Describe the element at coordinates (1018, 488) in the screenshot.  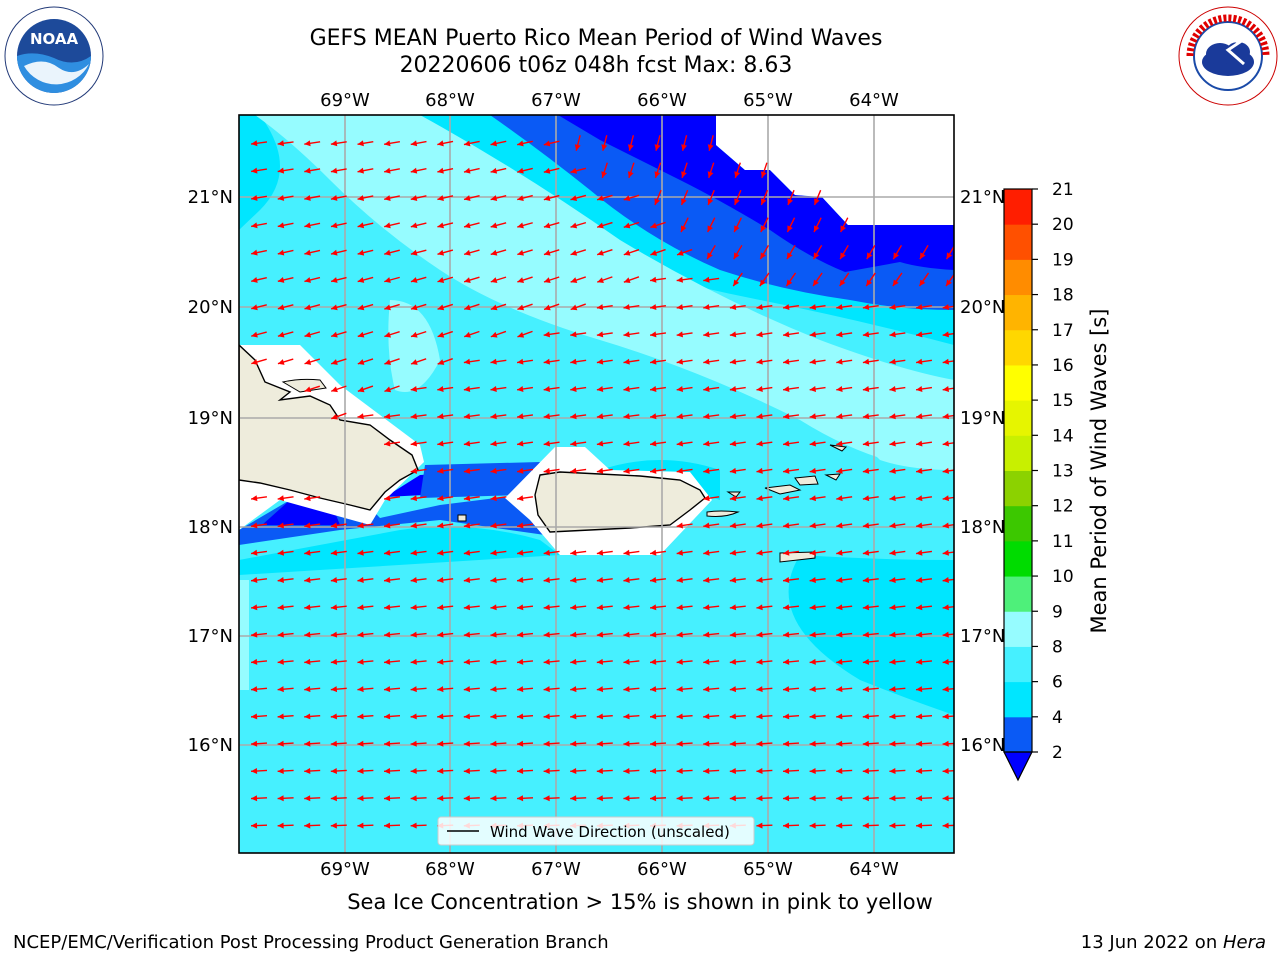
I see `colorbar-segment` at that location.